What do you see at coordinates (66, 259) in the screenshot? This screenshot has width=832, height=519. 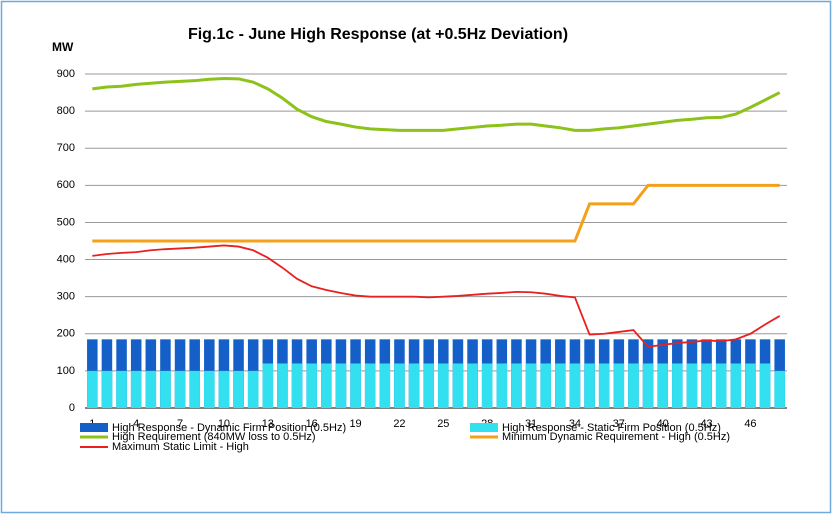 I see `y-tick-label: 400` at bounding box center [66, 259].